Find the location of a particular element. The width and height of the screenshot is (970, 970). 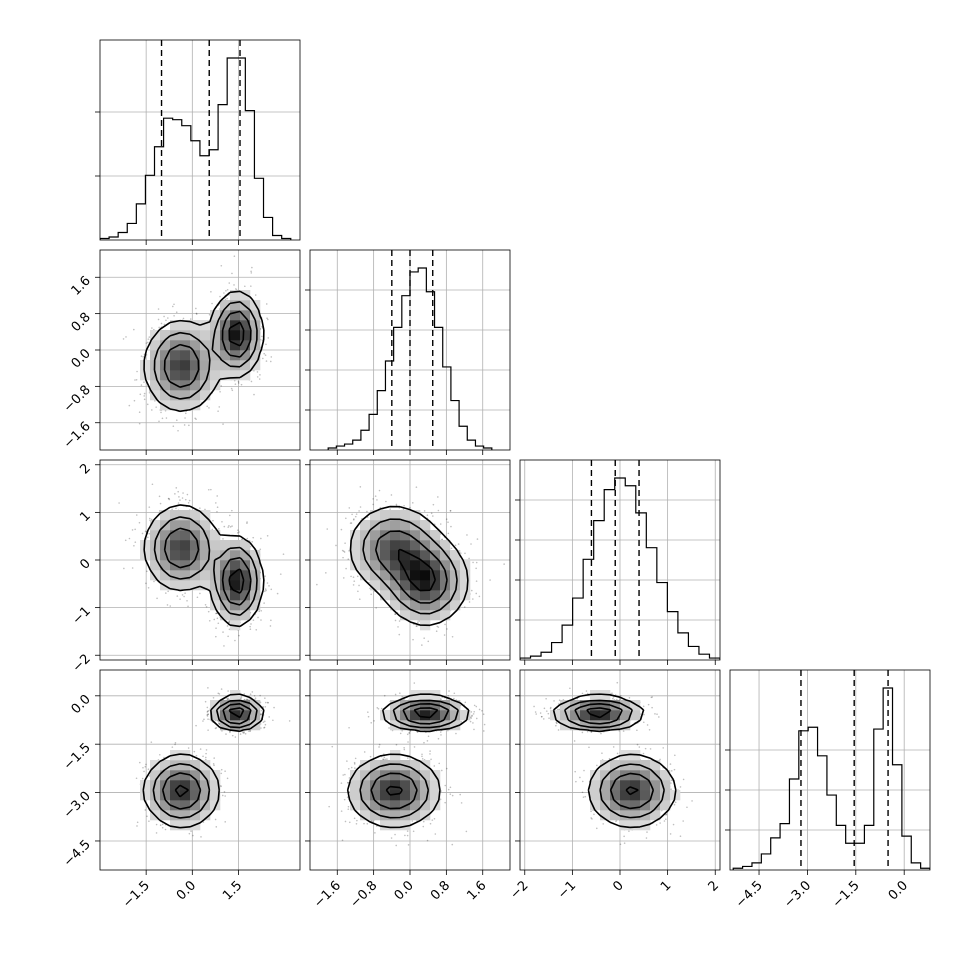

y-tick-label-2-1: −0.8 is located at coordinates (77, 399).